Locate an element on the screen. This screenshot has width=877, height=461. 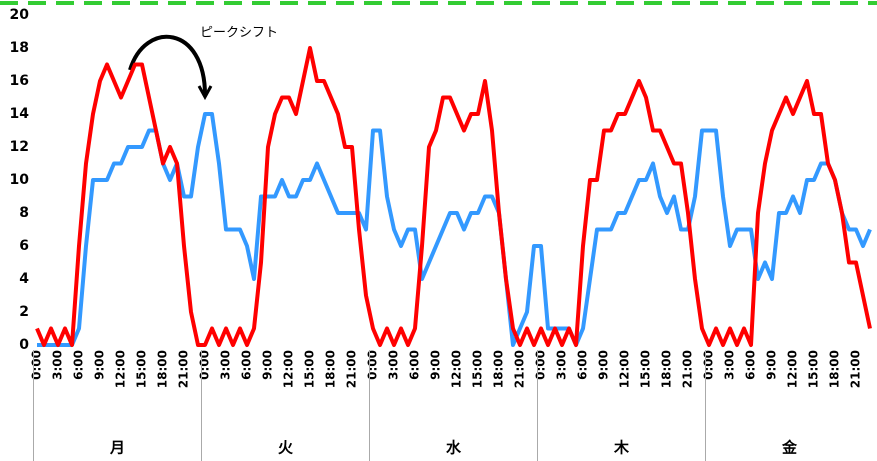
group-label: 水 is located at coordinates (454, 448).